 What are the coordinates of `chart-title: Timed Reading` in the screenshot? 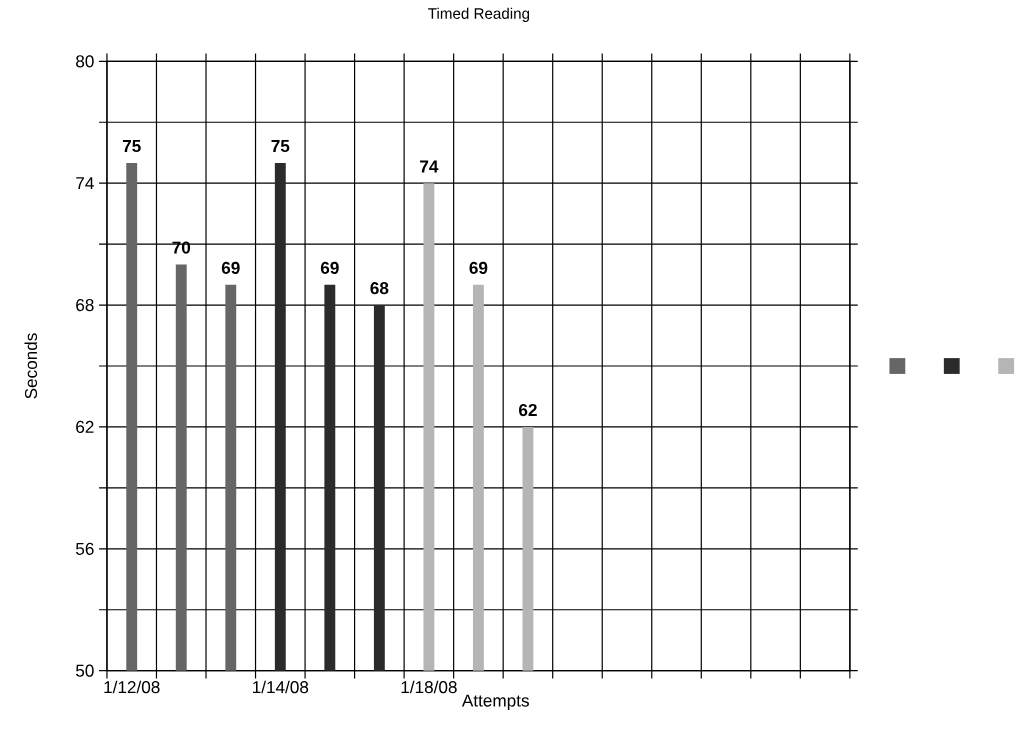 It's located at (479, 14).